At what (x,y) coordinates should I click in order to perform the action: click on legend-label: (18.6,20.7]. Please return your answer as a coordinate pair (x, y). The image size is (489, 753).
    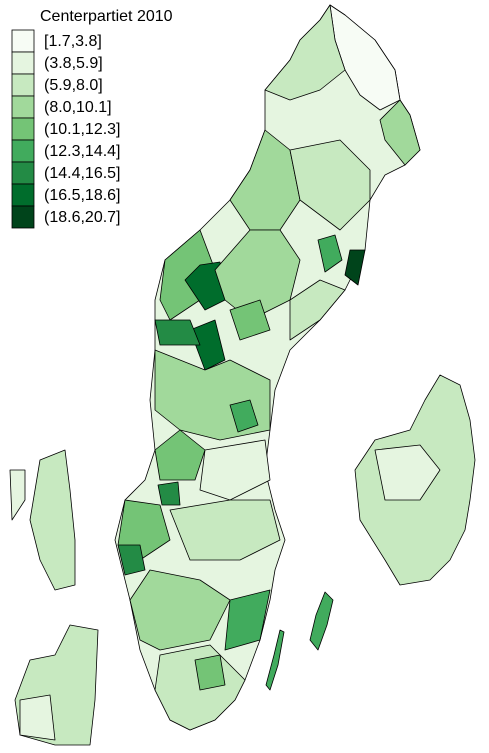
    Looking at the image, I should click on (82, 217).